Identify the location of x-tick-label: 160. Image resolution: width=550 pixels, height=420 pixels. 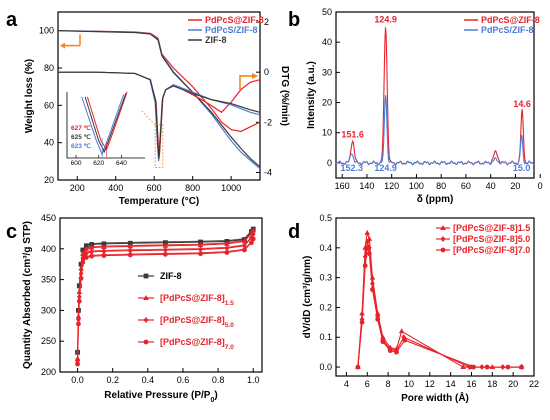
(342, 186).